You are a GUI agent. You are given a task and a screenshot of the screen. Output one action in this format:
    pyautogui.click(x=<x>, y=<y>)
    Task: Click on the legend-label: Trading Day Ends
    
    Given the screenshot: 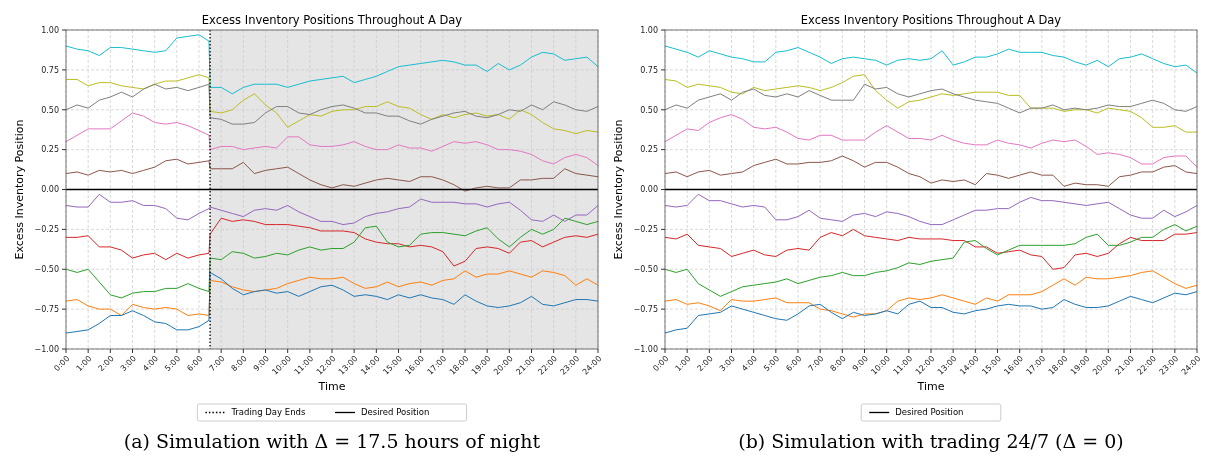 What is the action you would take?
    pyautogui.click(x=268, y=412)
    